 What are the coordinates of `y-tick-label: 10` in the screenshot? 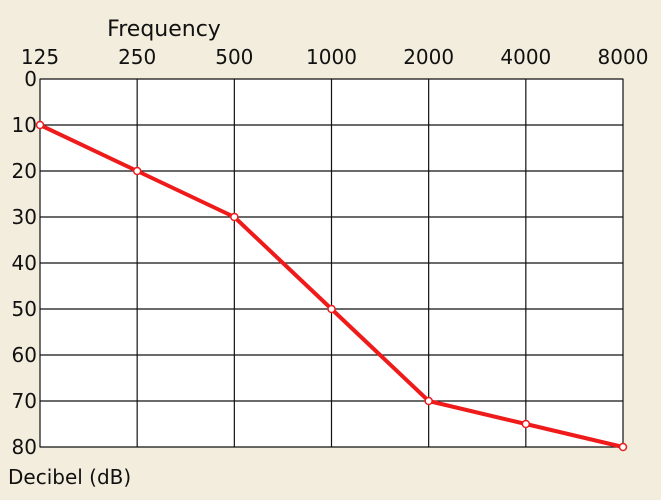 It's located at (24, 125).